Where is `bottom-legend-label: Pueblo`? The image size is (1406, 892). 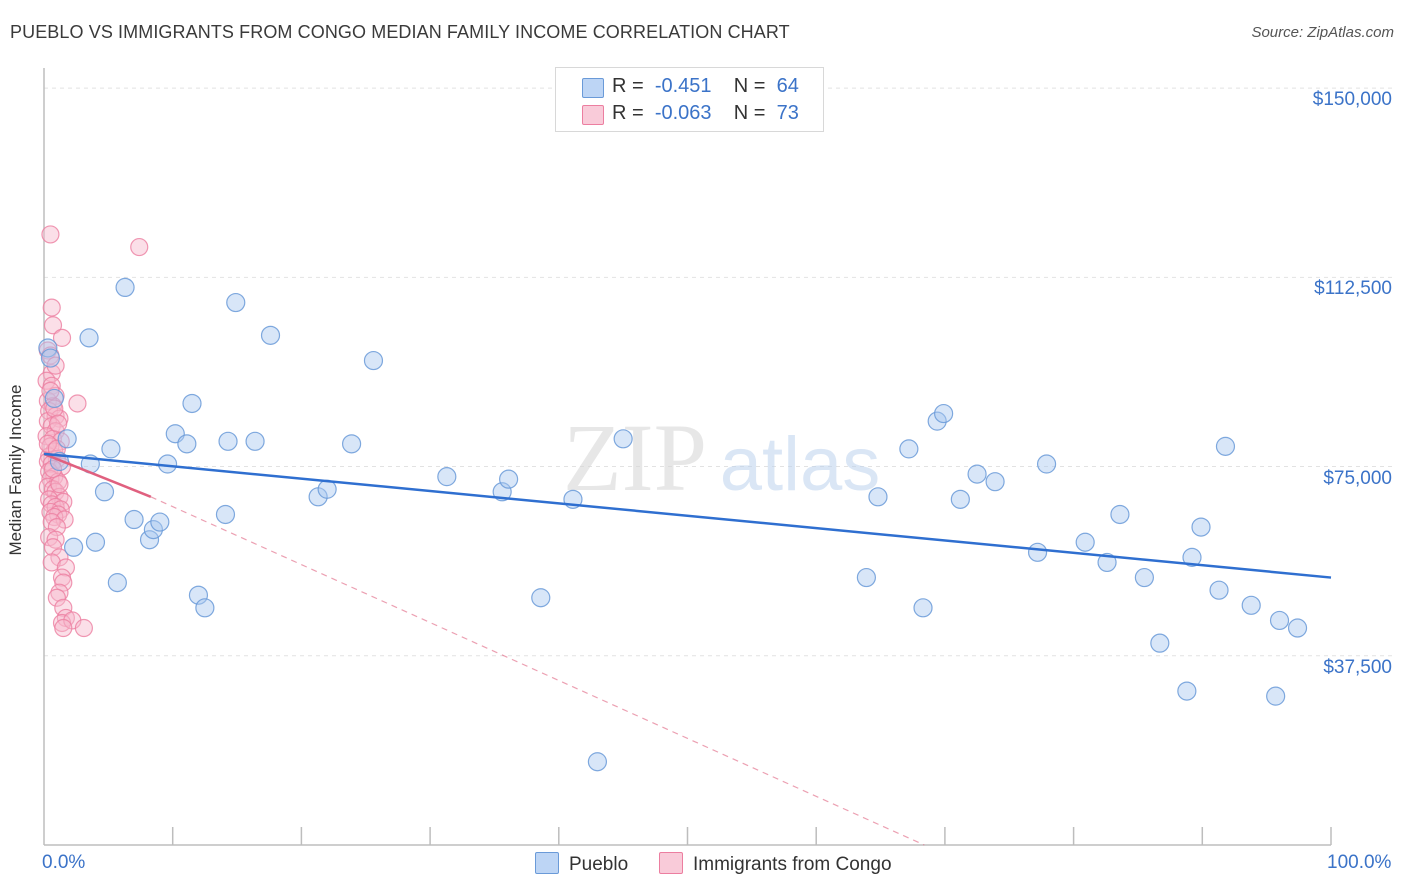
bottom-legend-label: Pueblo is located at coordinates (599, 864).